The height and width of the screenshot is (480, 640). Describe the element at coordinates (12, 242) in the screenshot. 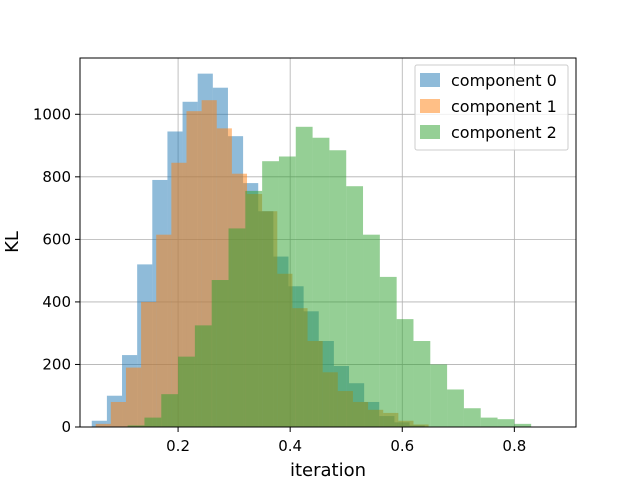

I see `y-axis-label: KL` at that location.